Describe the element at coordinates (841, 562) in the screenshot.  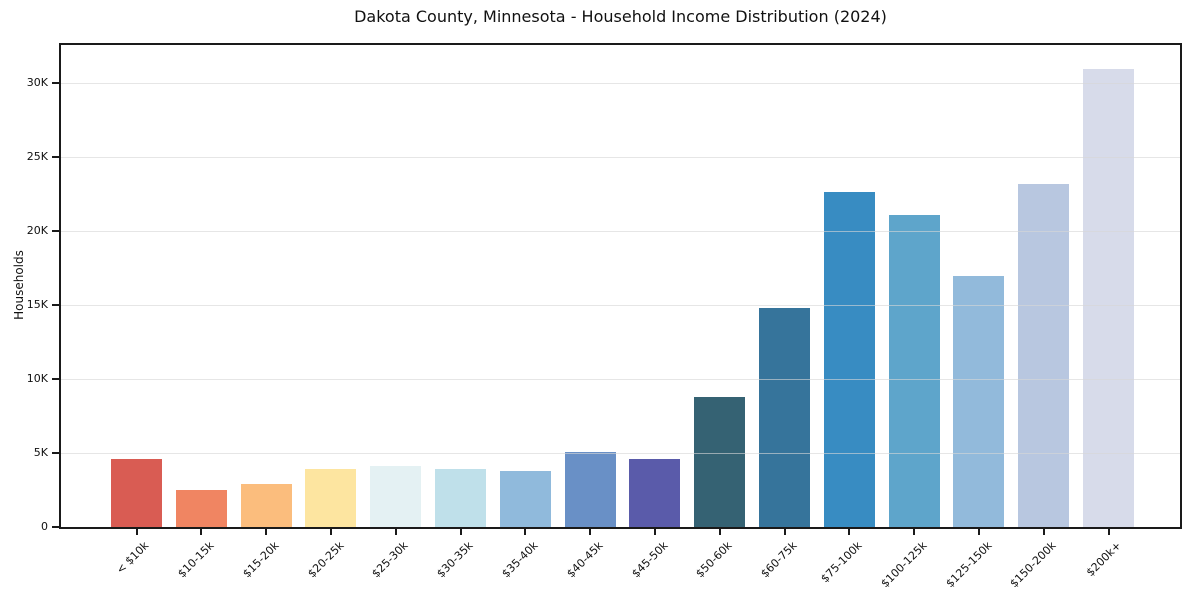
I see `x-tick-label: $75-100k` at that location.